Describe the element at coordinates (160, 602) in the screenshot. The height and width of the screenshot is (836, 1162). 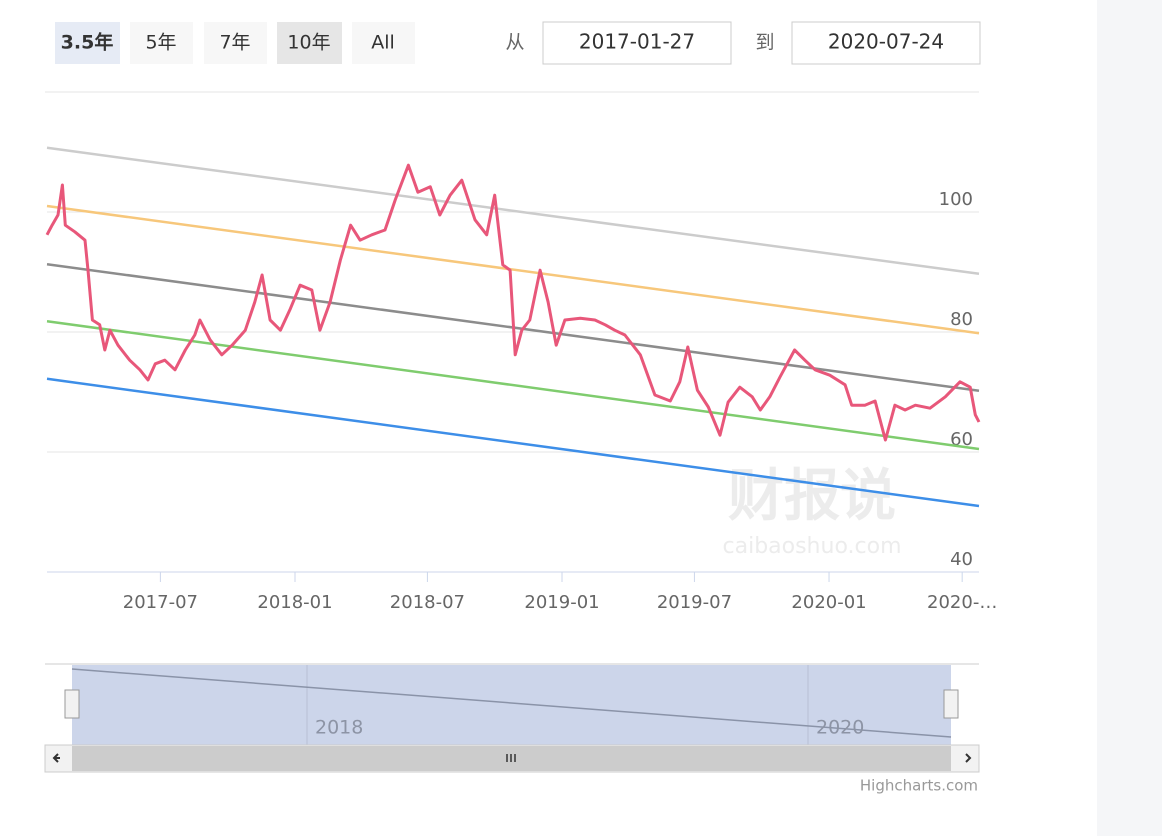
I see `x-tick-label: 2017-07` at that location.